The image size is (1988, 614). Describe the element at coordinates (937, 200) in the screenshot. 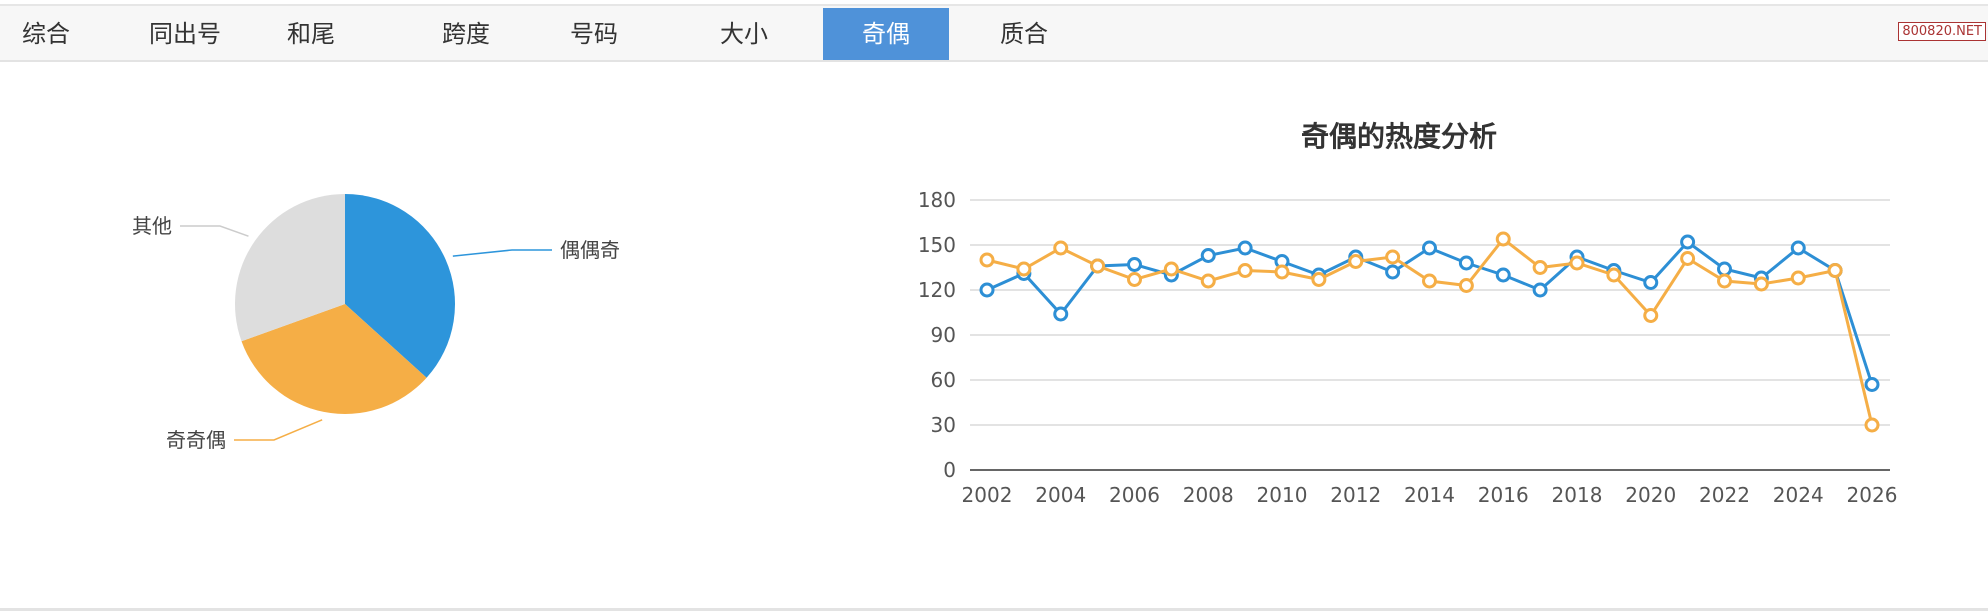

I see `y-tick-label: 180` at that location.